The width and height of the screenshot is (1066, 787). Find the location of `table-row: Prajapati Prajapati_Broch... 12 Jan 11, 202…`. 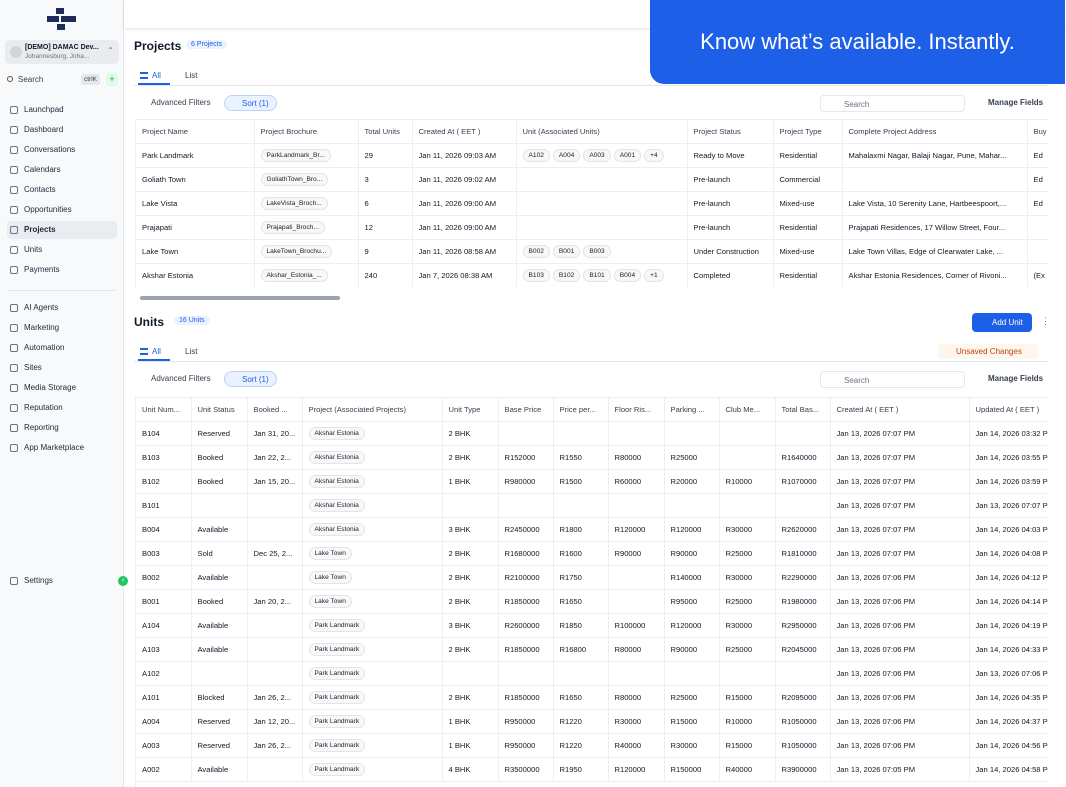

table-row: Prajapati Prajapati_Broch... 12 Jan 11, 202… is located at coordinates (592, 227).